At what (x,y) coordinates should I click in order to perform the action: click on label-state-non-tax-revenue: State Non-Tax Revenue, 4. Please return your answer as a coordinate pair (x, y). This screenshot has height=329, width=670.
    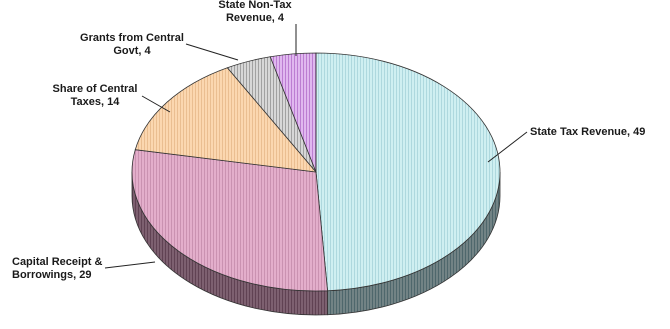
    Looking at the image, I should click on (255, 12).